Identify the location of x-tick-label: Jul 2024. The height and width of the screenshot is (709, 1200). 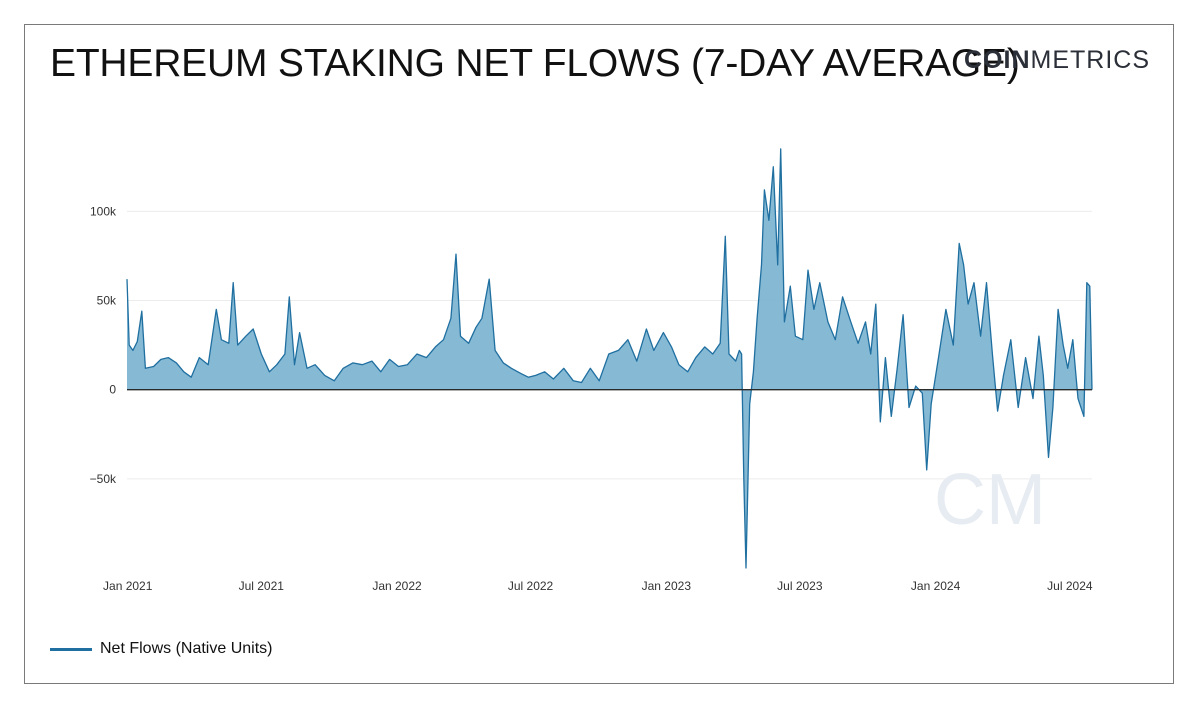
(1070, 586).